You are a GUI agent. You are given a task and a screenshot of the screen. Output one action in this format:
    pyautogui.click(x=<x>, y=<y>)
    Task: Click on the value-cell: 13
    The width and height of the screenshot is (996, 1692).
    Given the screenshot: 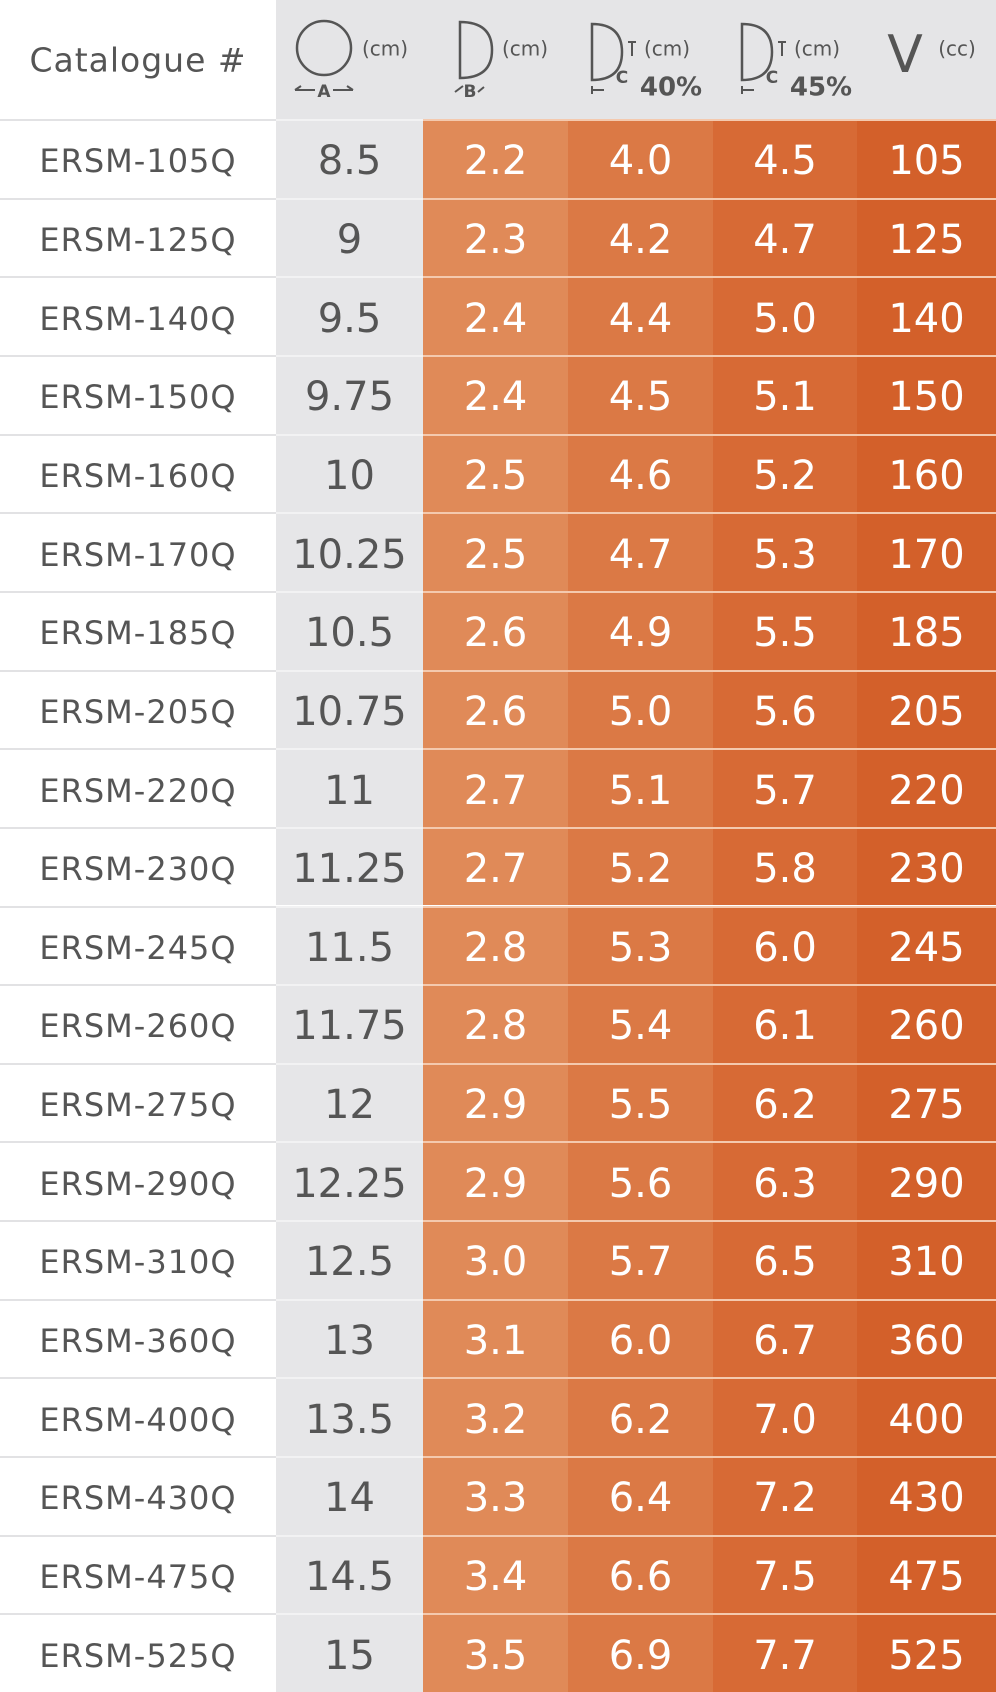 What is the action you would take?
    pyautogui.click(x=349, y=1338)
    